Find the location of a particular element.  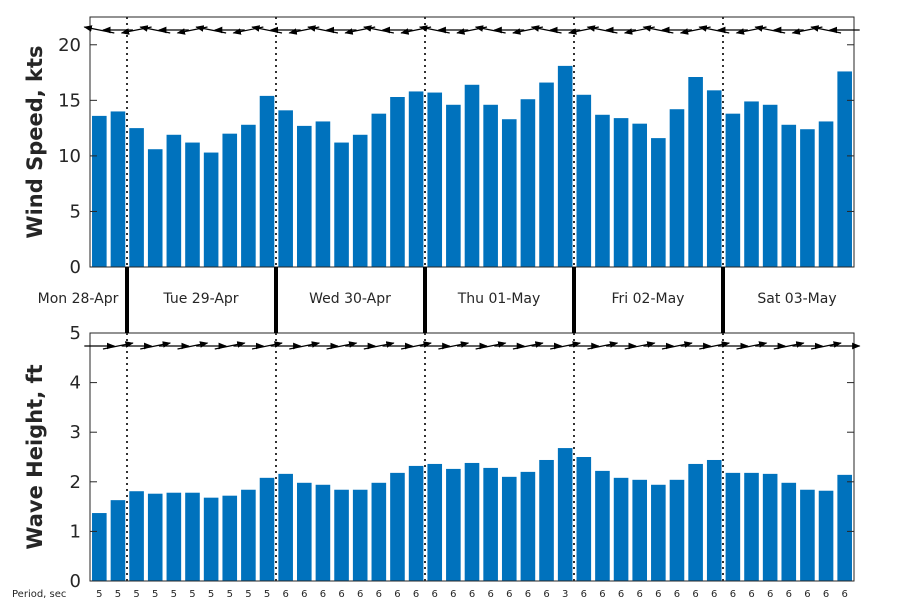

wave-y-tick-label: 1 is located at coordinates (75, 531).